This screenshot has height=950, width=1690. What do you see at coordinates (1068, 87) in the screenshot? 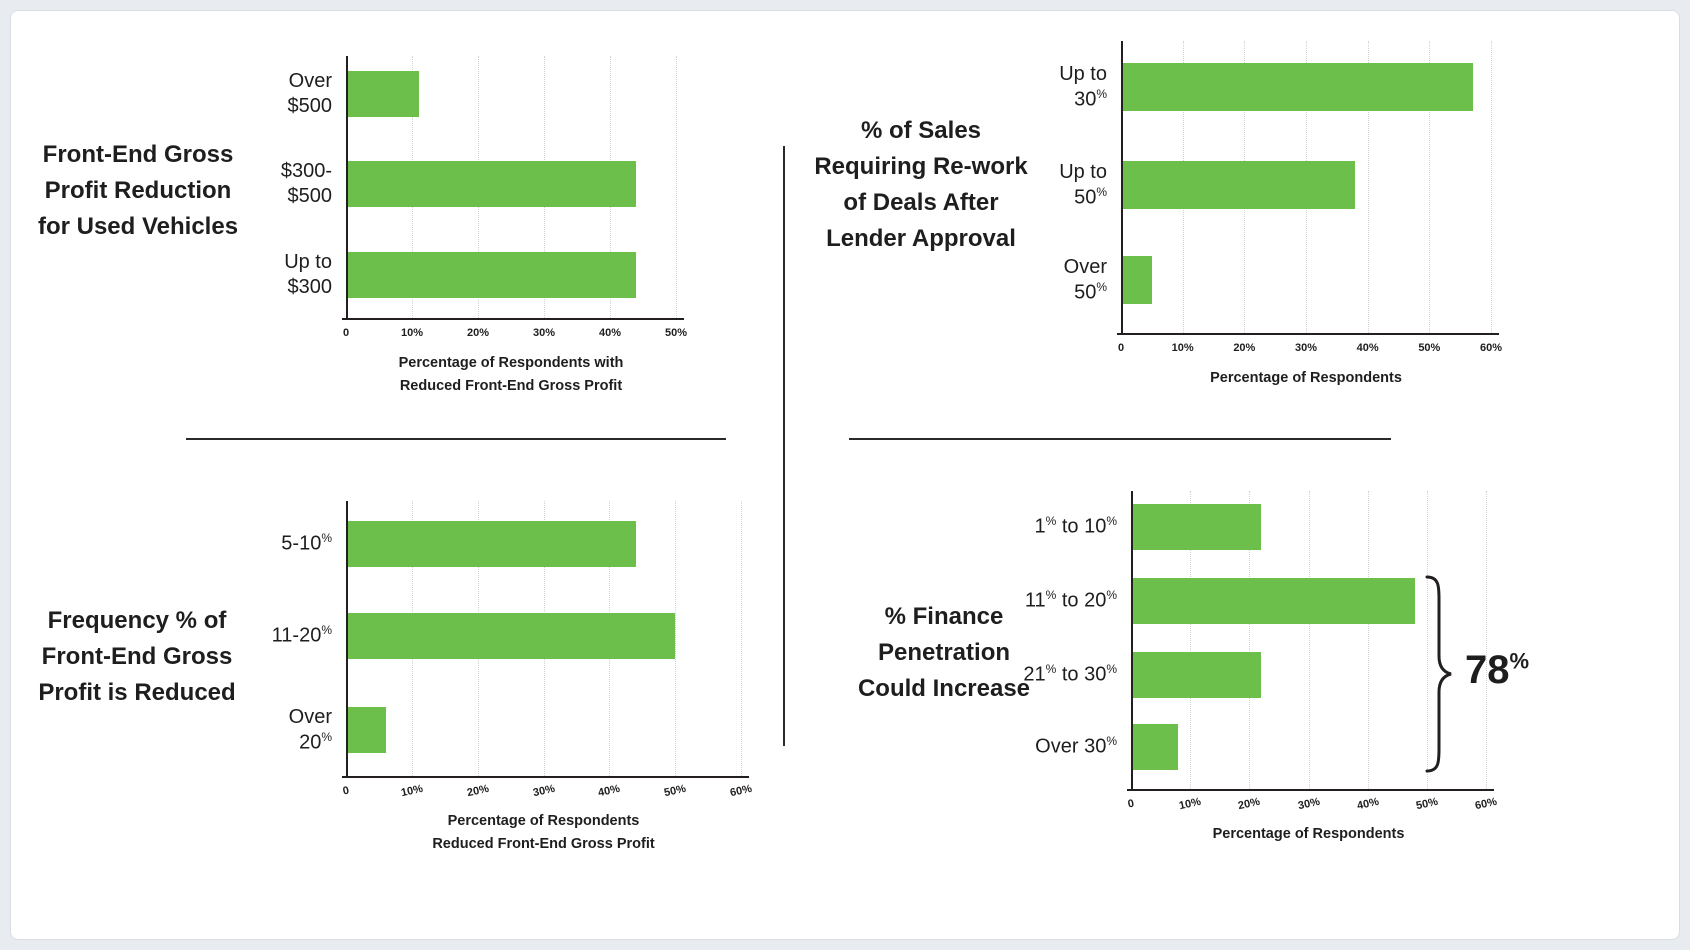
I see `category-label: Up to 30%` at bounding box center [1068, 87].